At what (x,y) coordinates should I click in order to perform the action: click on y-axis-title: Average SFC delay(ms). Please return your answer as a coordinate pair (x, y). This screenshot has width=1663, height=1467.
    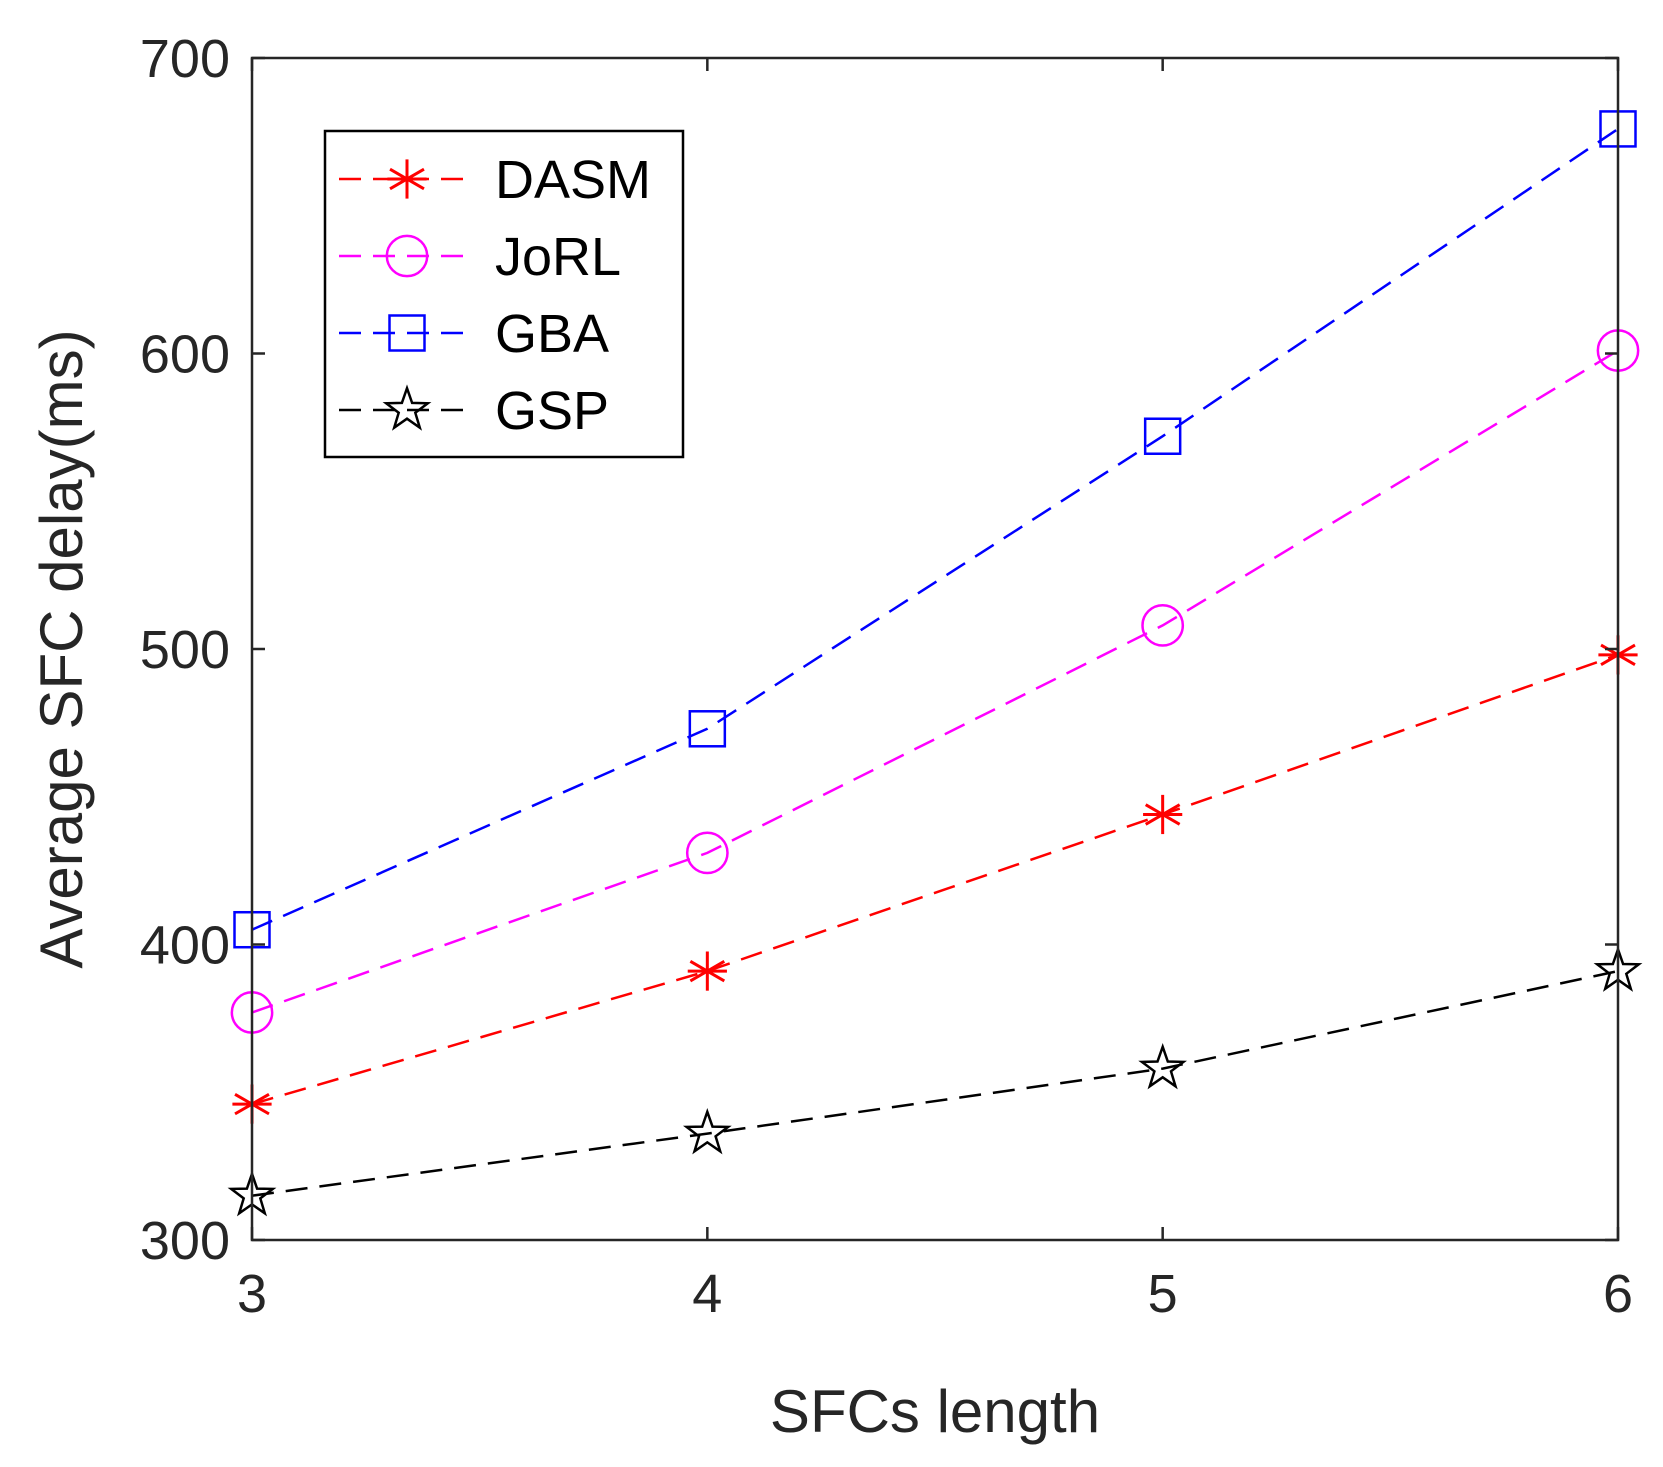
    Looking at the image, I should click on (61, 648).